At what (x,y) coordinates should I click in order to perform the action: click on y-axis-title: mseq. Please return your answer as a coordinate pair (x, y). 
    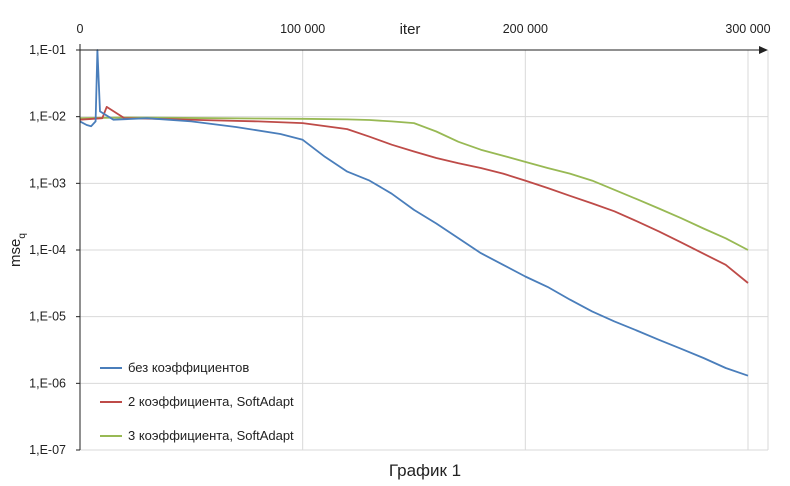
    Looking at the image, I should click on (17, 250).